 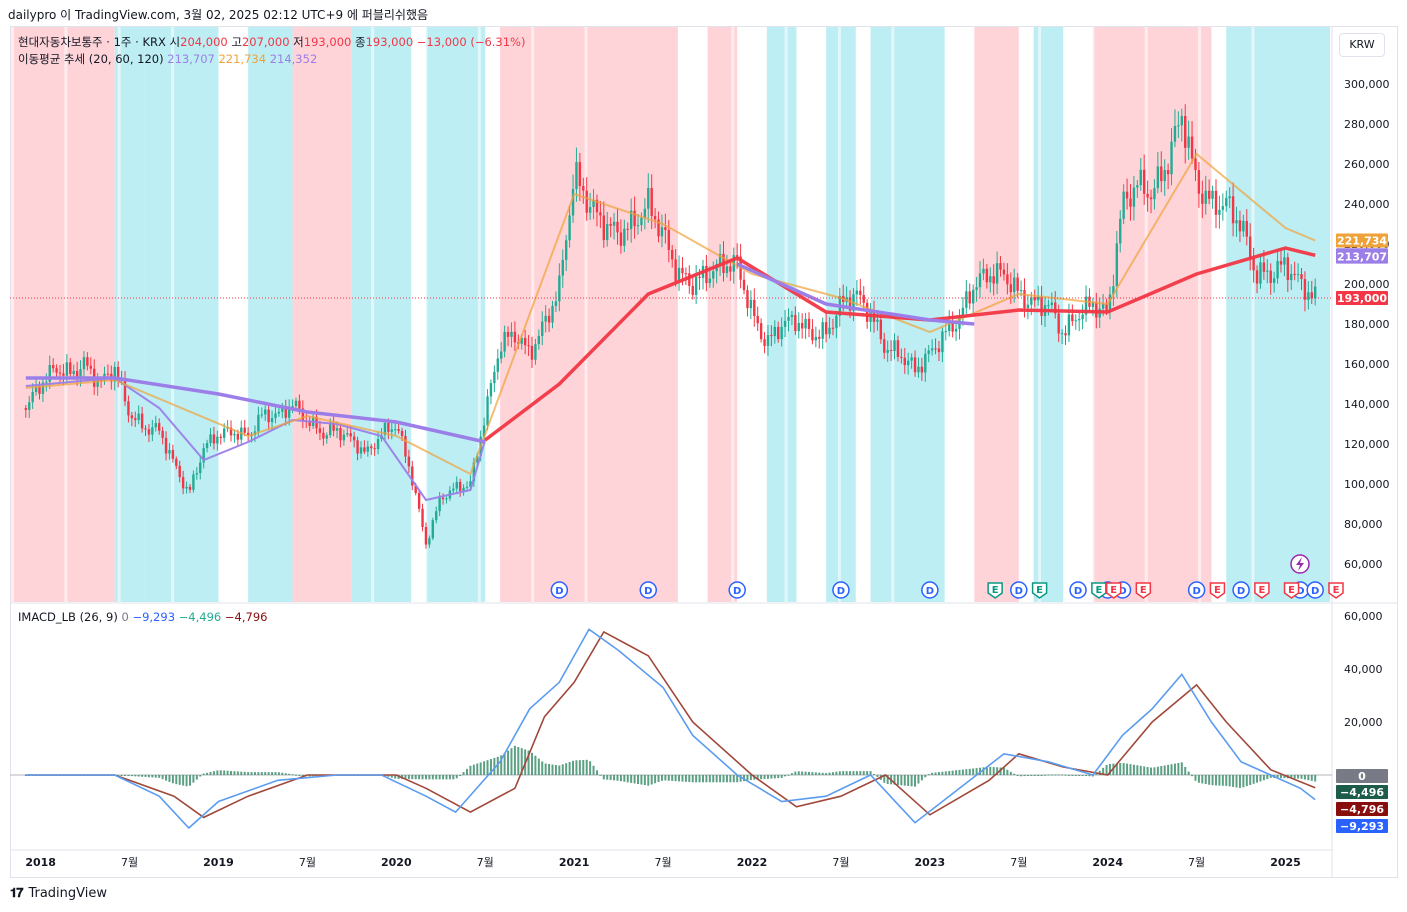 What do you see at coordinates (1113, 590) in the screenshot?
I see `earnings-marker-letter: E` at bounding box center [1113, 590].